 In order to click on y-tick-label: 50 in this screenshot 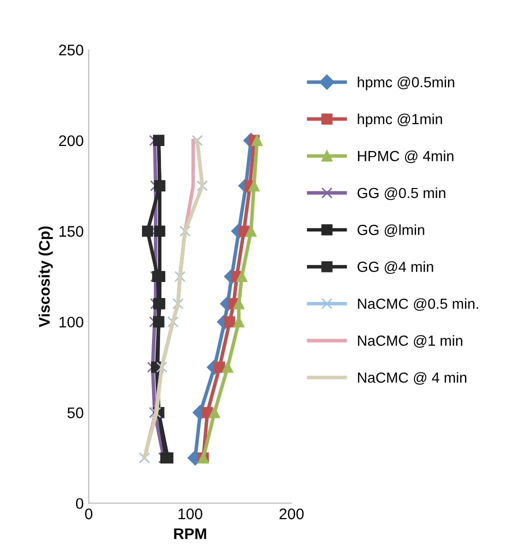, I will do `click(75, 412)`.